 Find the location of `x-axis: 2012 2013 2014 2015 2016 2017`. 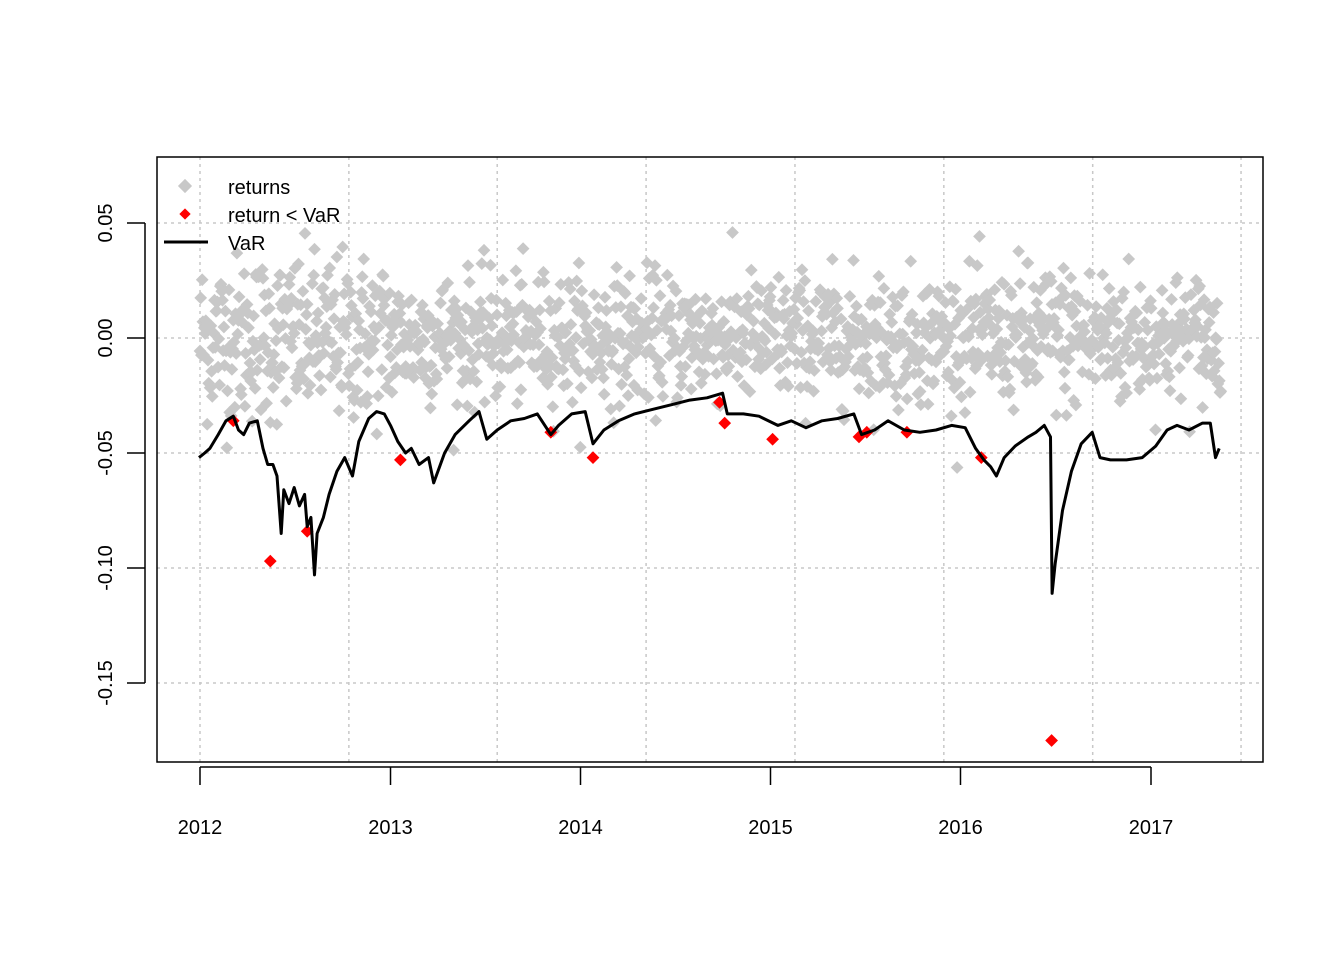

x-axis: 2012 2013 2014 2015 2016 2017 is located at coordinates (676, 802).